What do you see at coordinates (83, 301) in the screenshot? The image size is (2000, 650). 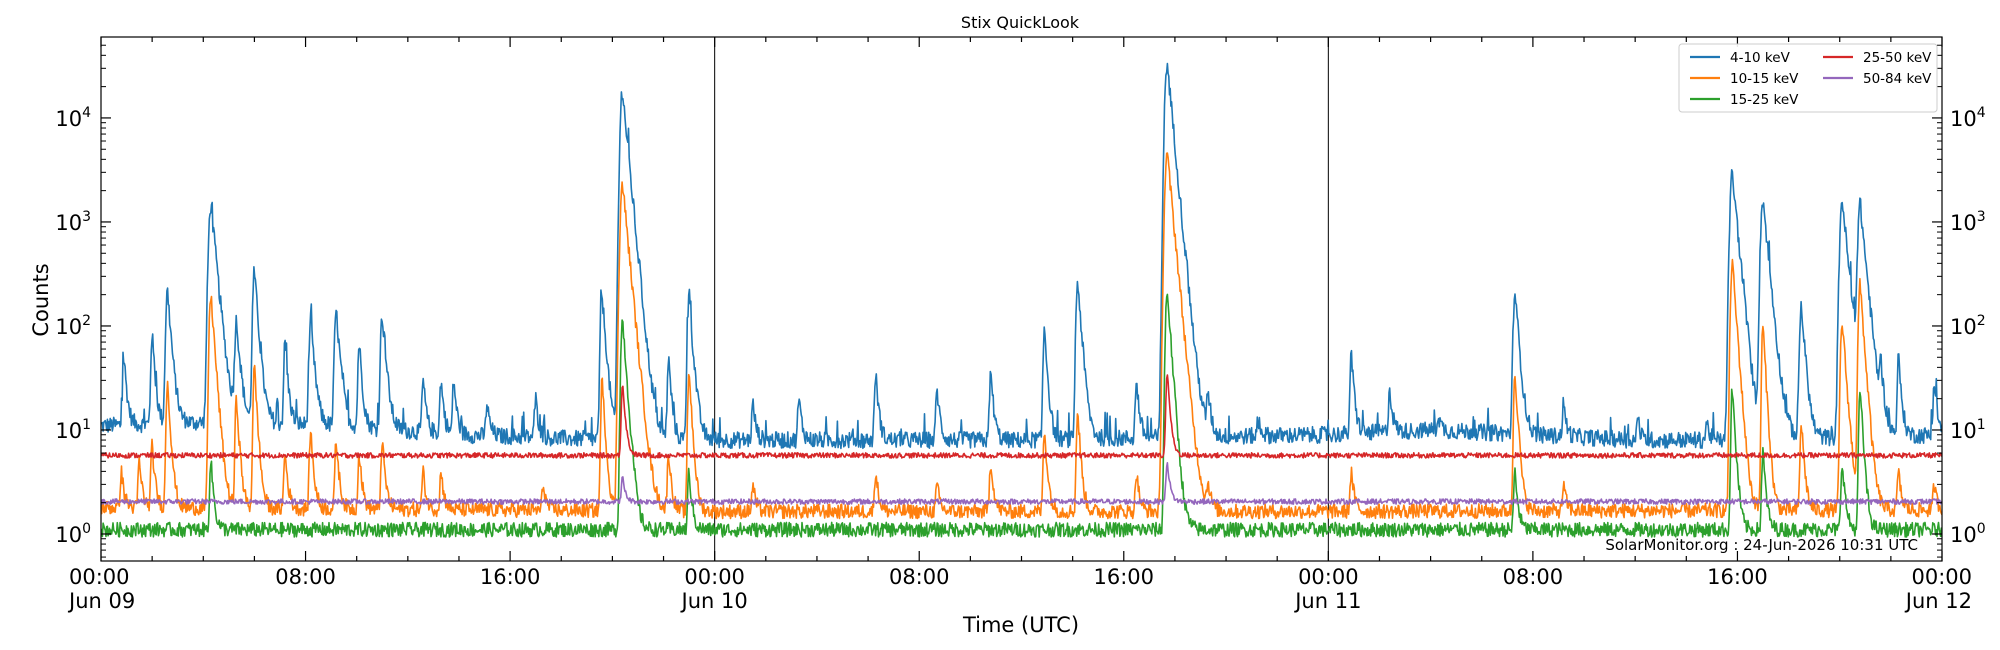 I see `y-axis-left: 100 101 102 103 104` at bounding box center [83, 301].